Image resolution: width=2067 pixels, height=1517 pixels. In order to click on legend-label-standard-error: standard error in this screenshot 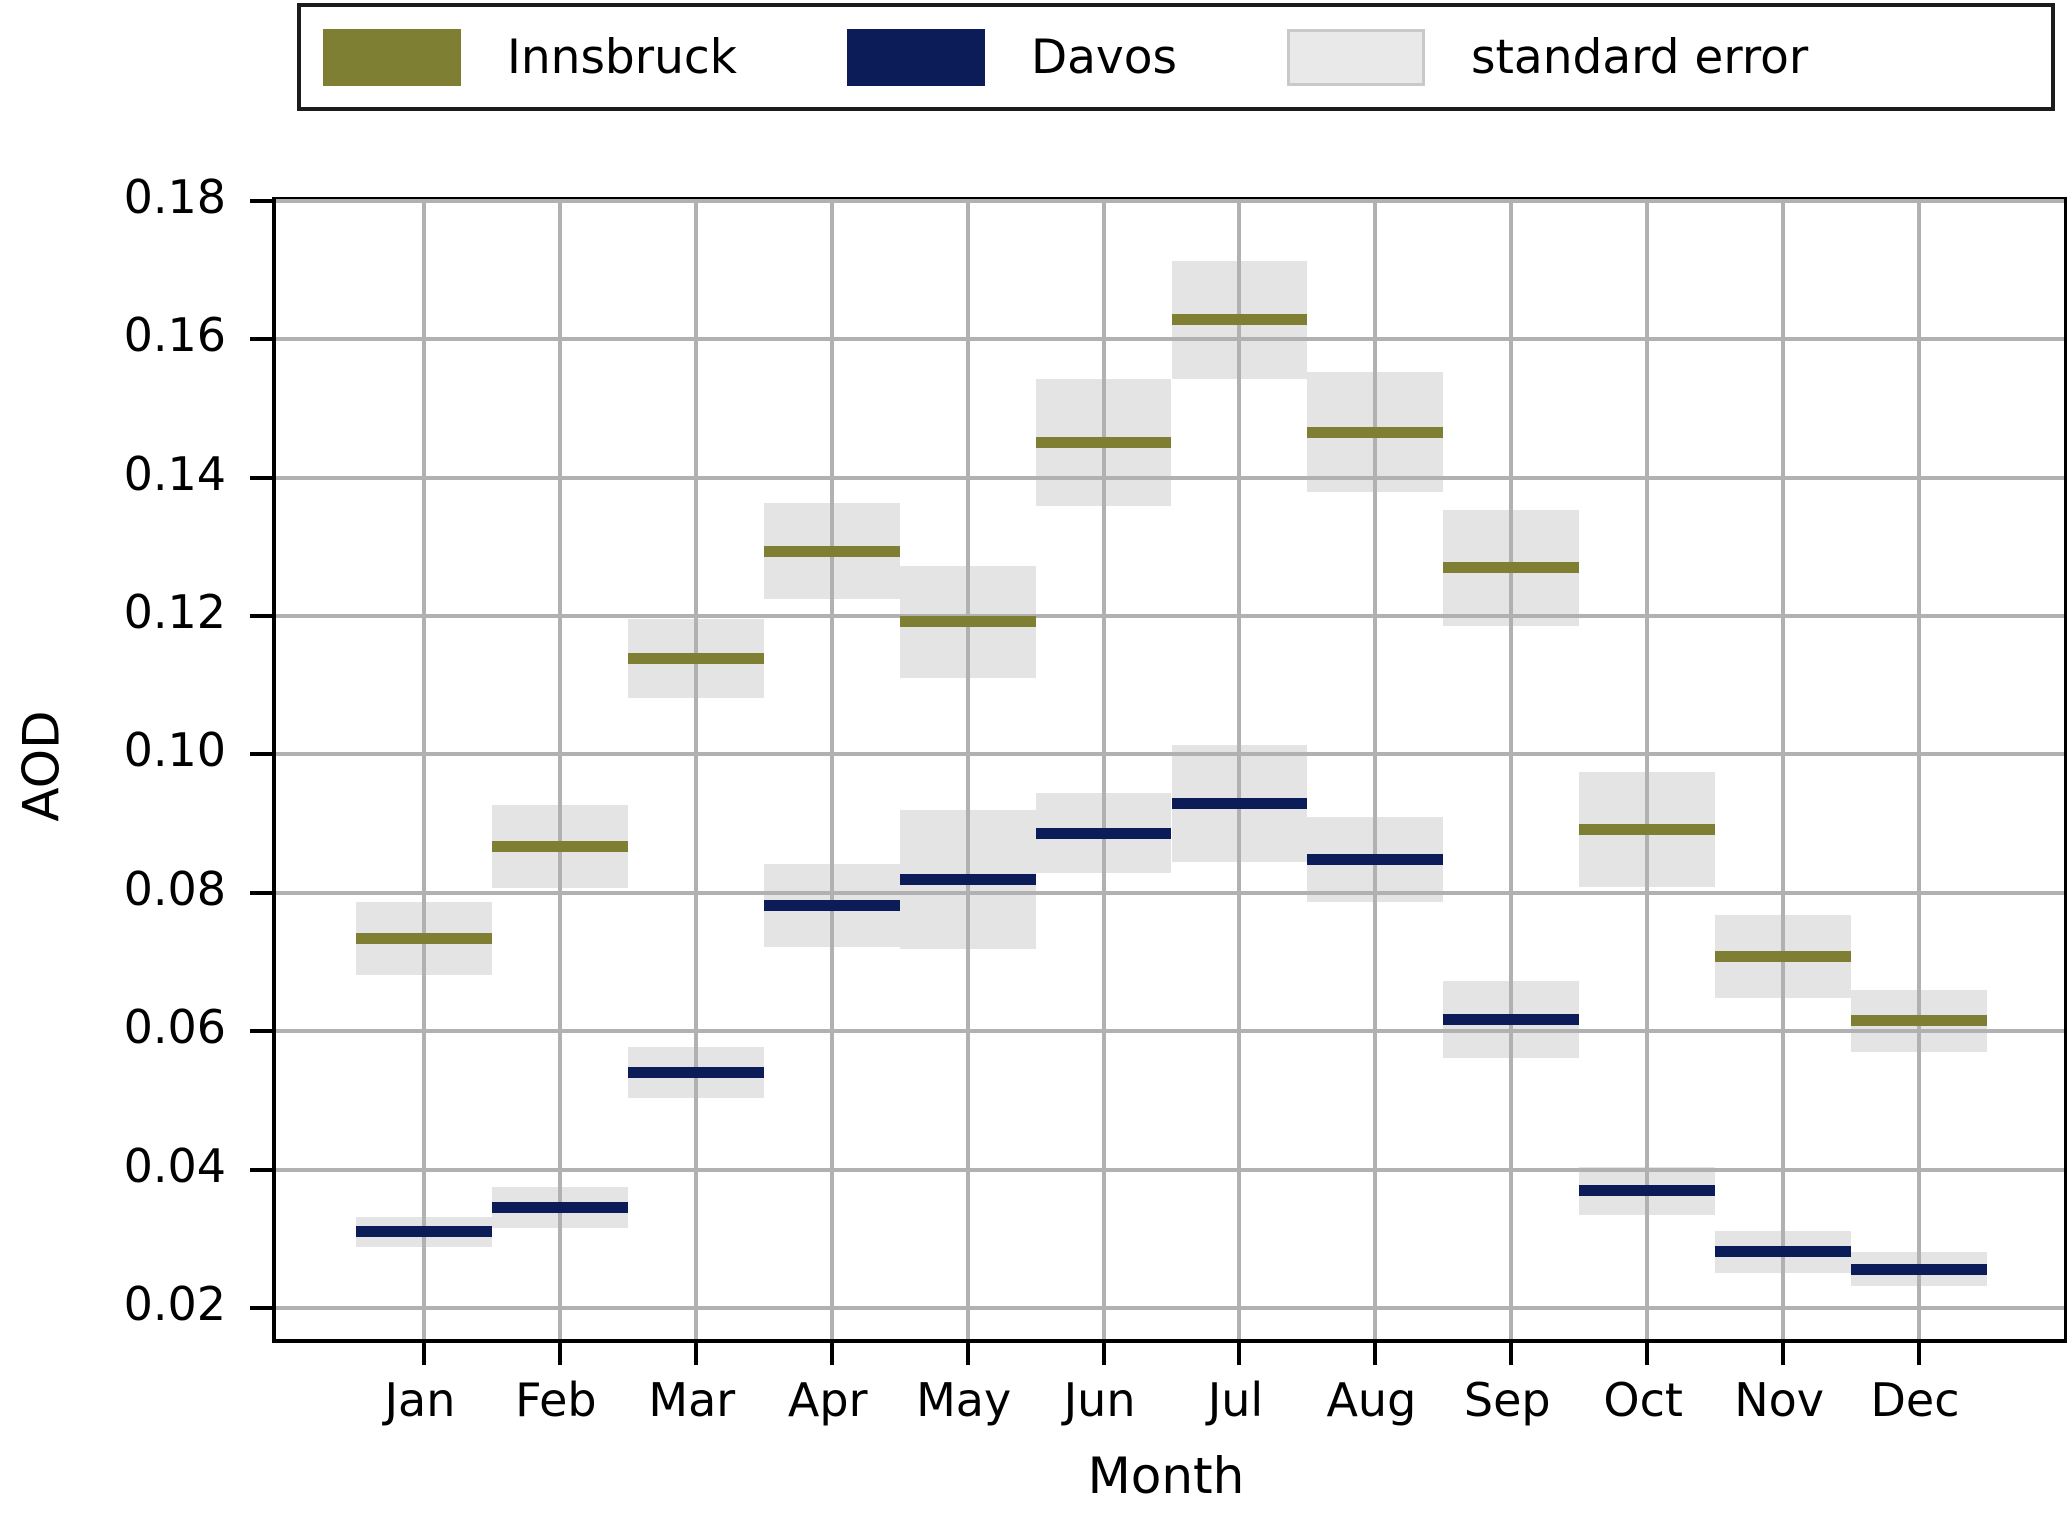, I will do `click(1640, 57)`.